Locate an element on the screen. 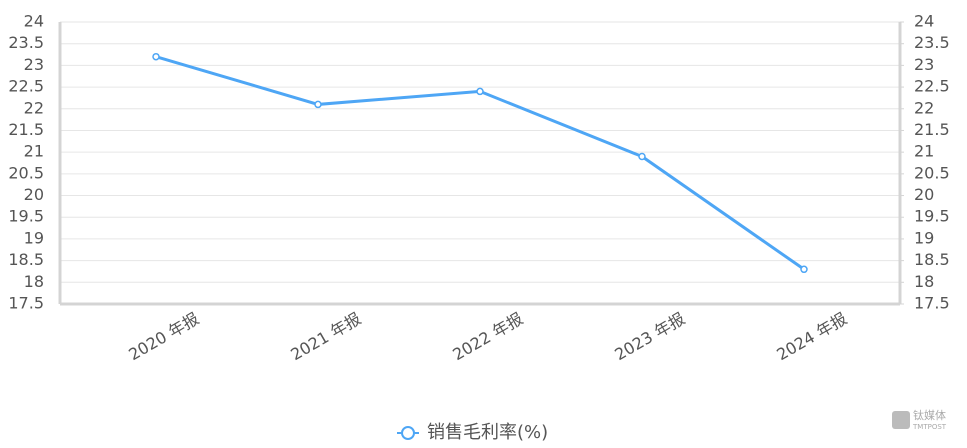 The image size is (967, 448). x-tick-label: 2024 年报 is located at coordinates (811, 336).